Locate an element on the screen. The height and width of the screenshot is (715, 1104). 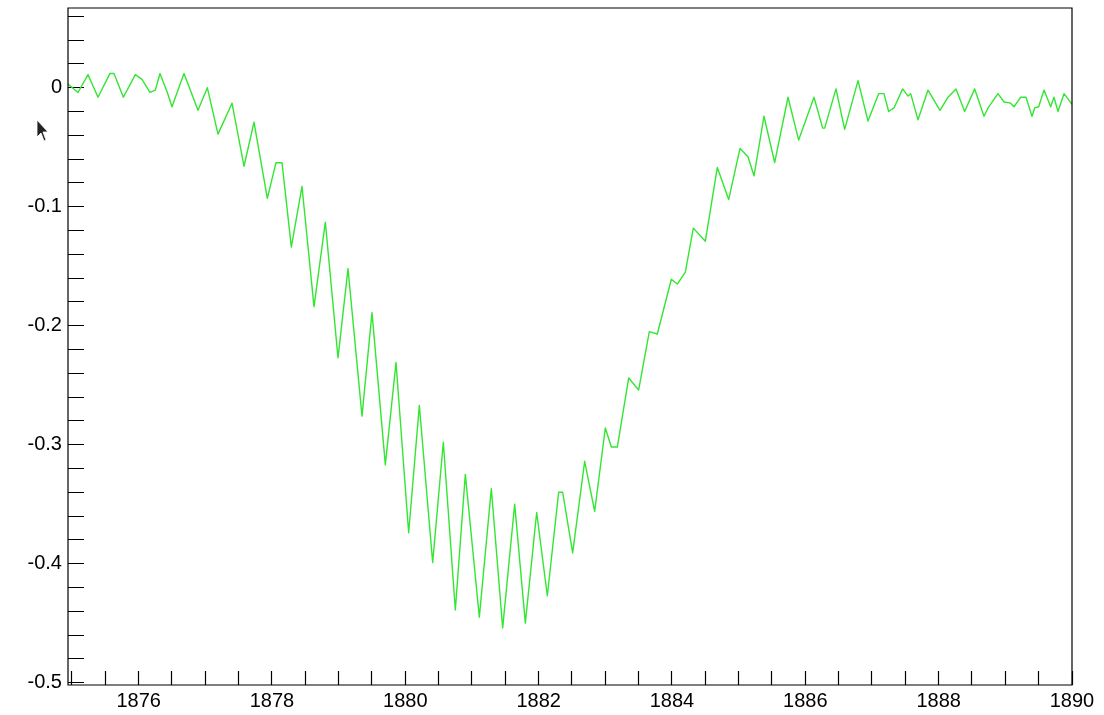
x-tick-label: 1880 is located at coordinates (405, 699).